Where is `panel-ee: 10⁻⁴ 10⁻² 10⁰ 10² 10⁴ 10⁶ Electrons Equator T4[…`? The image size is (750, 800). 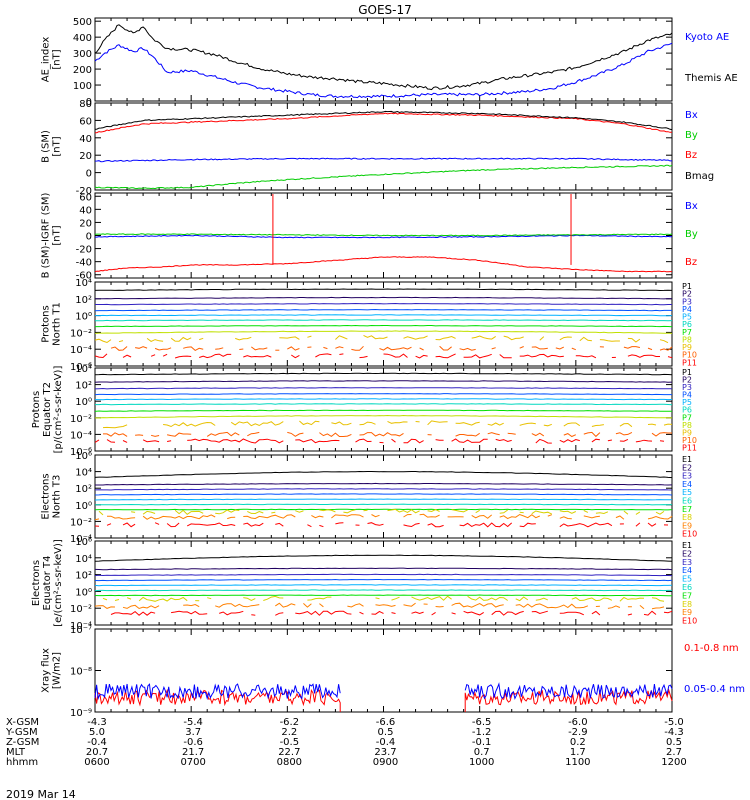
panel-ee: 10⁻⁴ 10⁻² 10⁰ 10² 10⁴ 10⁶ Electrons Equator T4[… is located at coordinates (364, 584).